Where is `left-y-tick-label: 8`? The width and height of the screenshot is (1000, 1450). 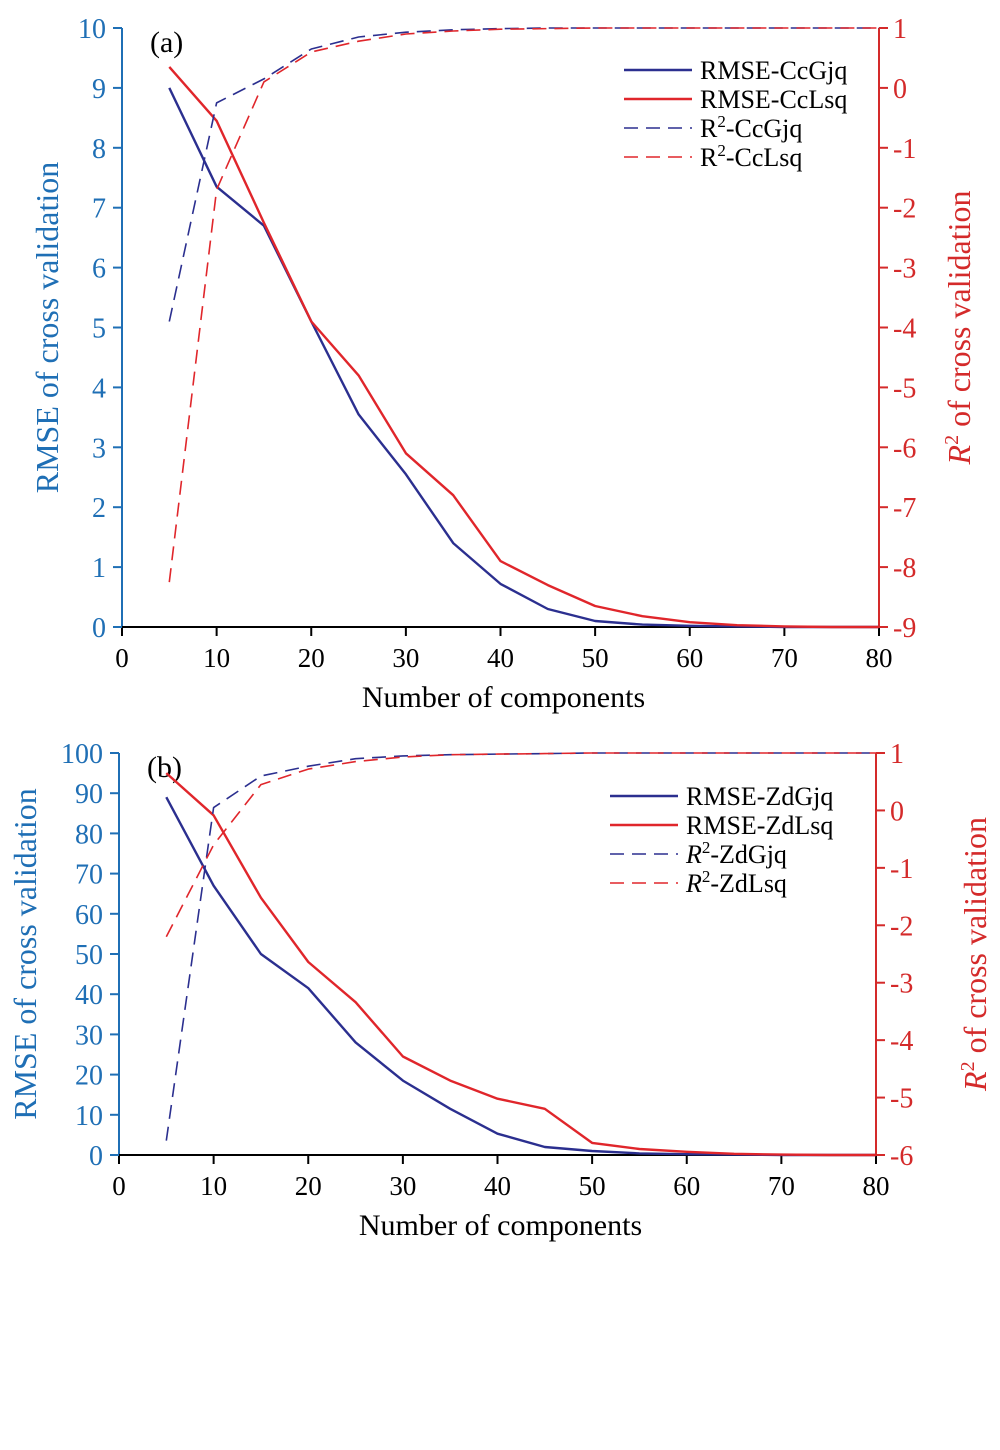 left-y-tick-label: 8 is located at coordinates (99, 149).